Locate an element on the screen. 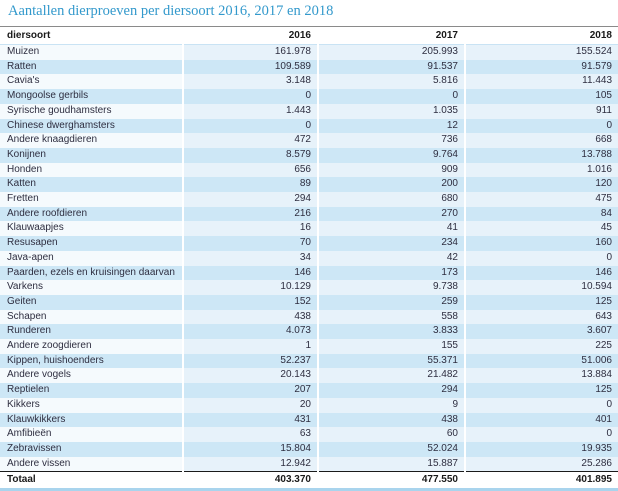 This screenshot has width=618, height=491. value-2016-cell: 207 is located at coordinates (251, 390).